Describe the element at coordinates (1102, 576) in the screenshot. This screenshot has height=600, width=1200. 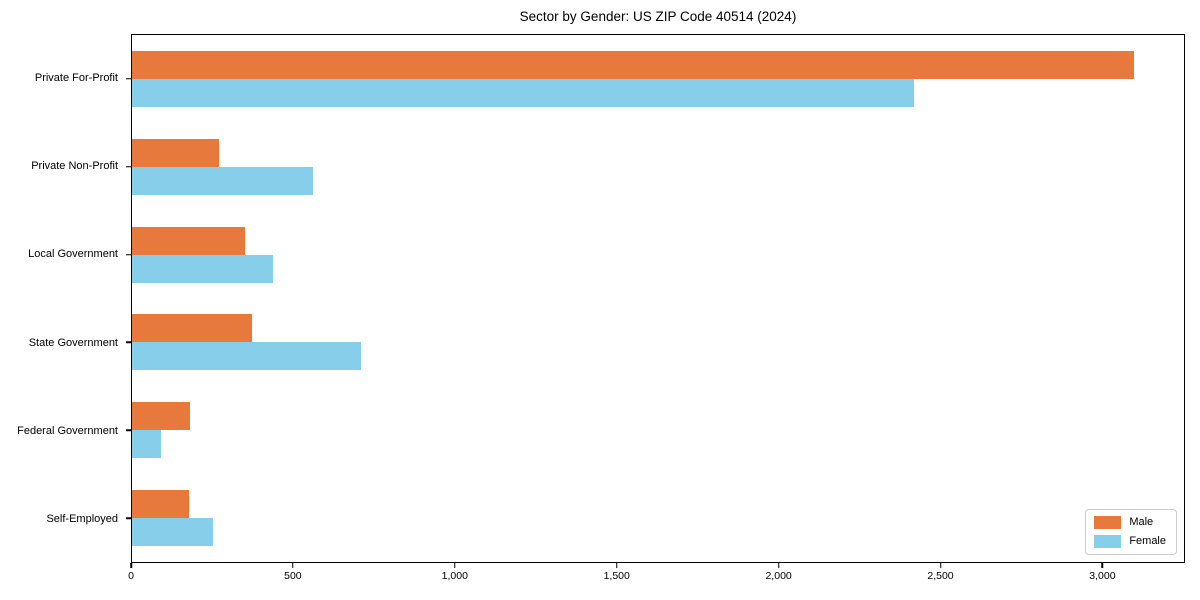
I see `x-tick-label-3000: 3,000` at that location.